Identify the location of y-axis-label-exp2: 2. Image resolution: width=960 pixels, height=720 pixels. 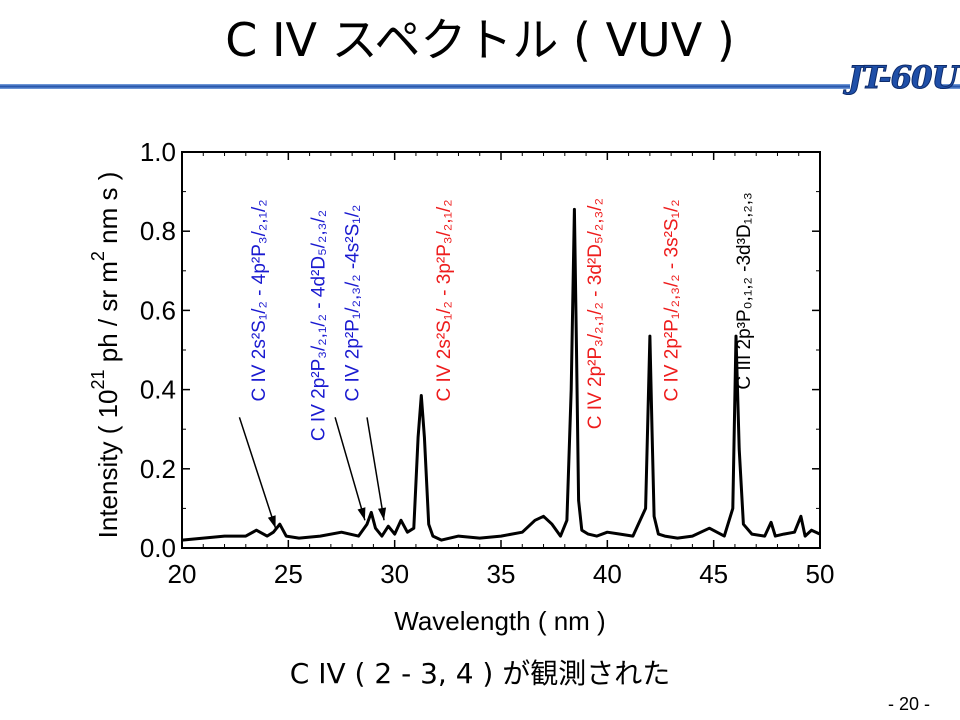
(98, 256).